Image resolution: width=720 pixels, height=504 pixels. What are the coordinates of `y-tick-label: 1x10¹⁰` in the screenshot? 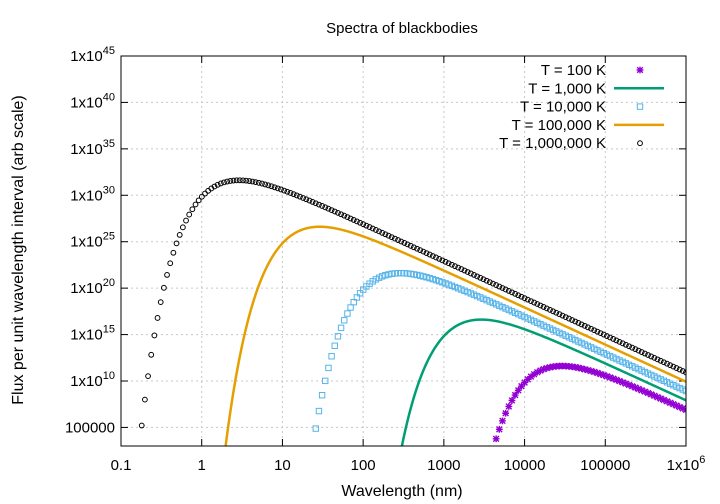 It's located at (92, 380).